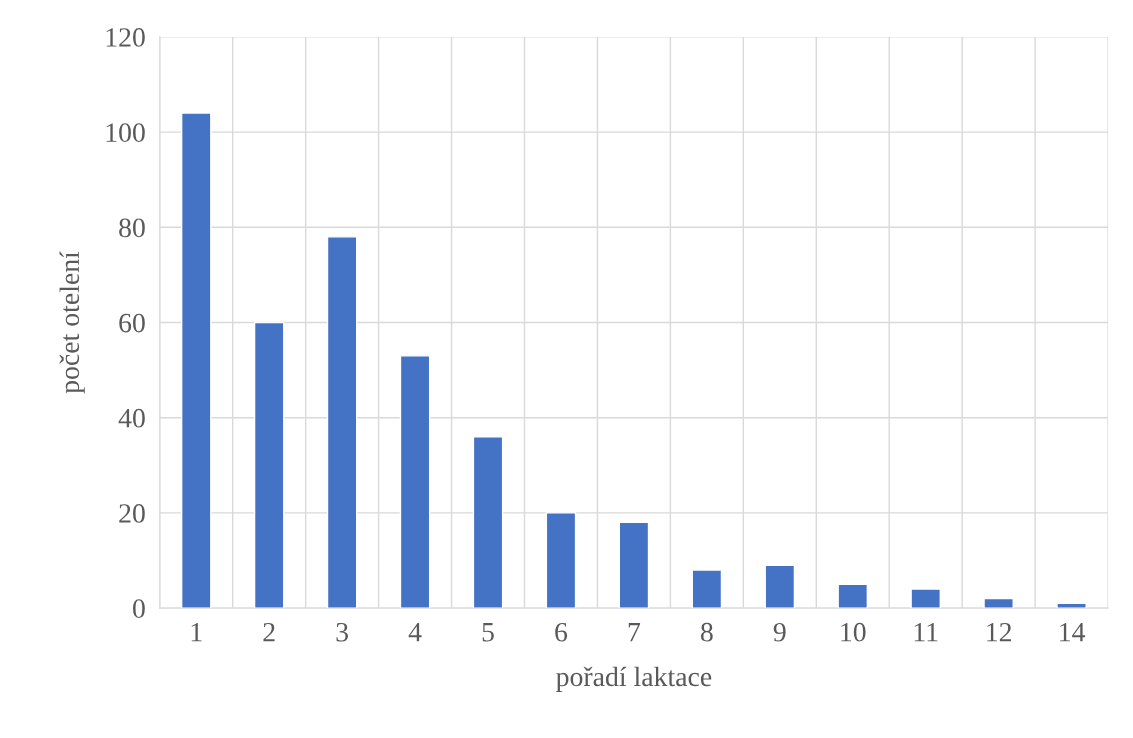 Image resolution: width=1133 pixels, height=738 pixels. Describe the element at coordinates (72, 322) in the screenshot. I see `y-axis-title: počet otelení` at that location.